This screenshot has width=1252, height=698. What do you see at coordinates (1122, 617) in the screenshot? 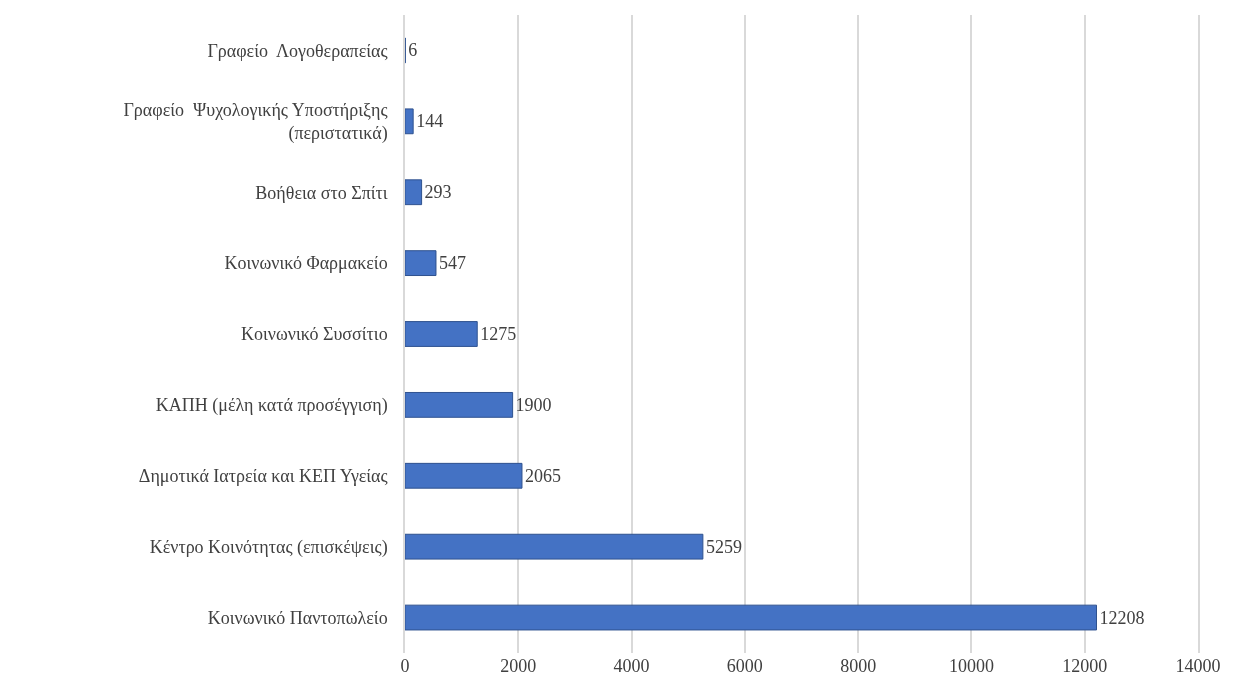
I see `data-label: 12208` at bounding box center [1122, 617].